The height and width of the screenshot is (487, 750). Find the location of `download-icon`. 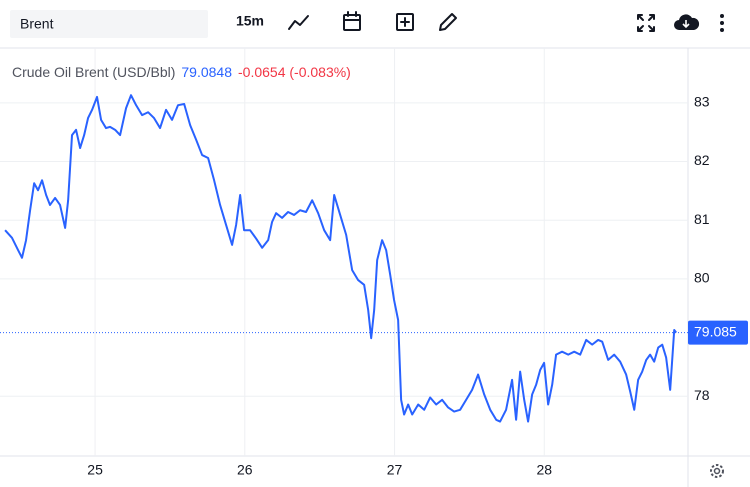

download-icon is located at coordinates (687, 22).